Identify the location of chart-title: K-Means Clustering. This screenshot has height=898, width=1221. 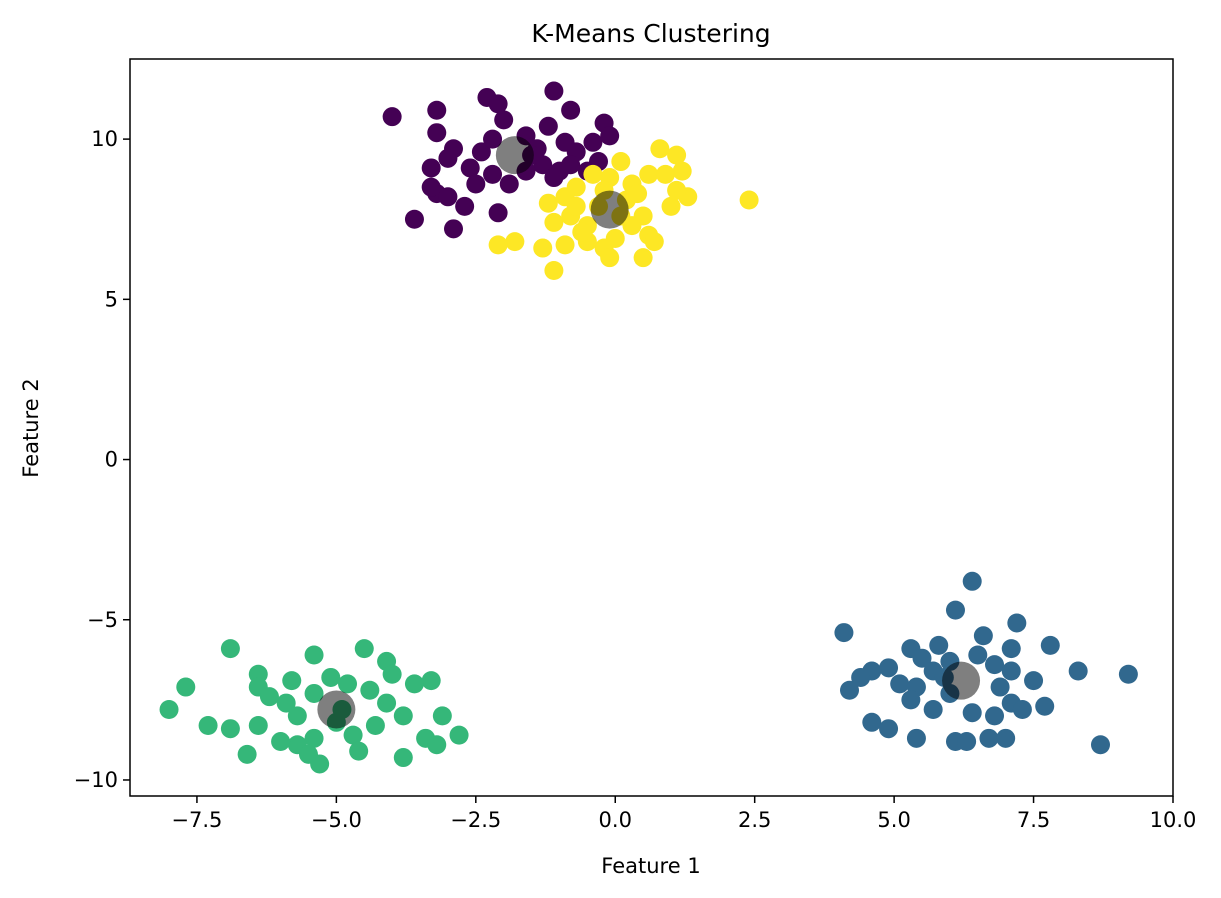
(650, 33).